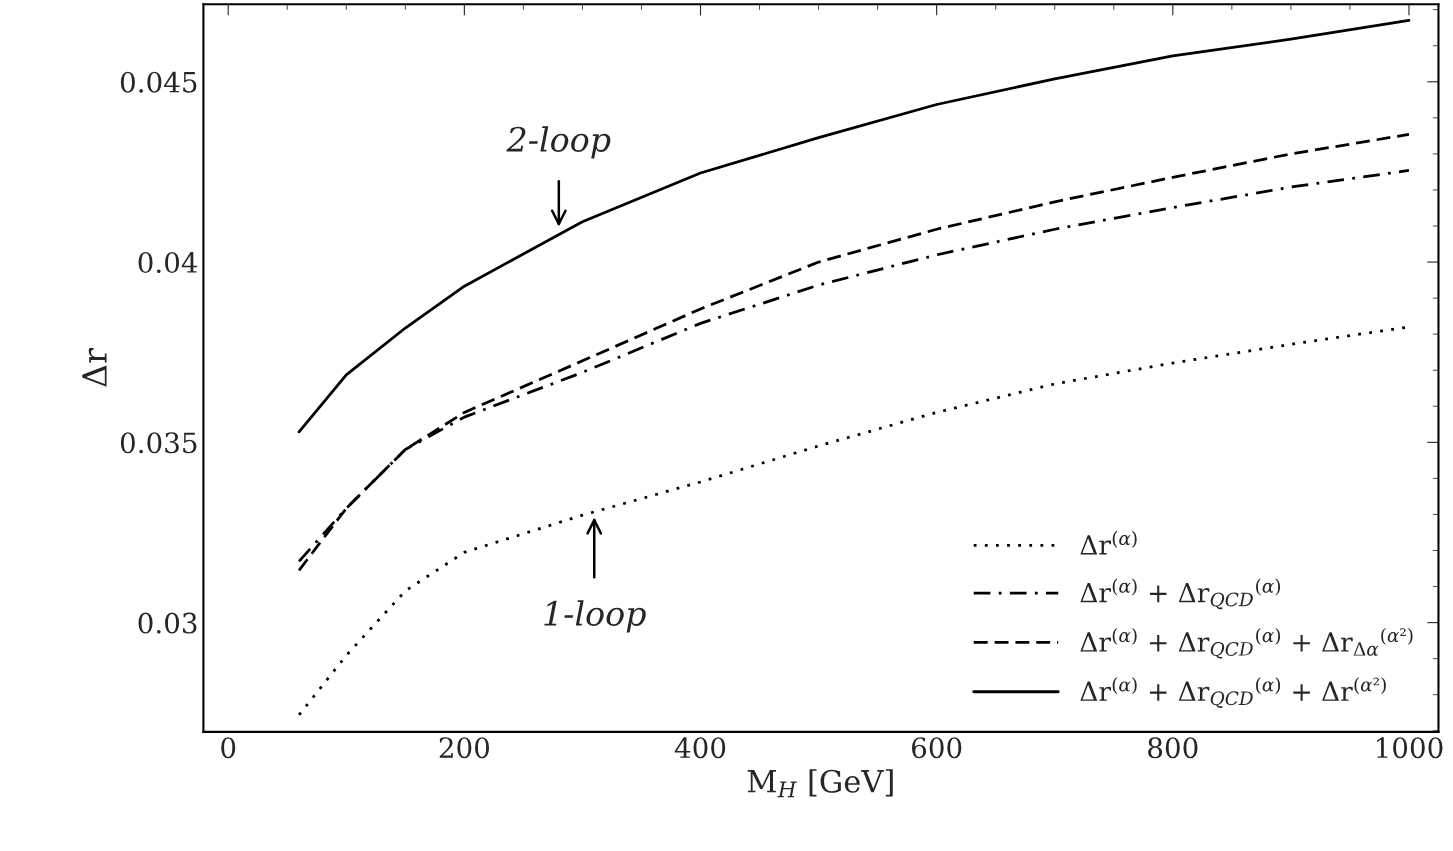  What do you see at coordinates (700, 748) in the screenshot?
I see `x-tick-label: 400` at bounding box center [700, 748].